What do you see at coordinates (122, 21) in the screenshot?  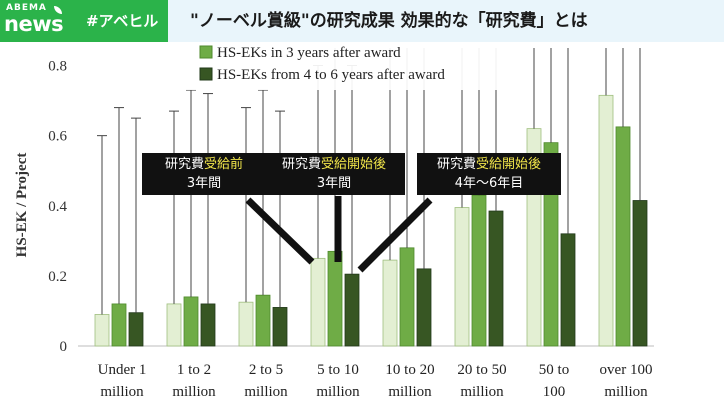 I see `hashtag-label: #アベヒル` at bounding box center [122, 21].